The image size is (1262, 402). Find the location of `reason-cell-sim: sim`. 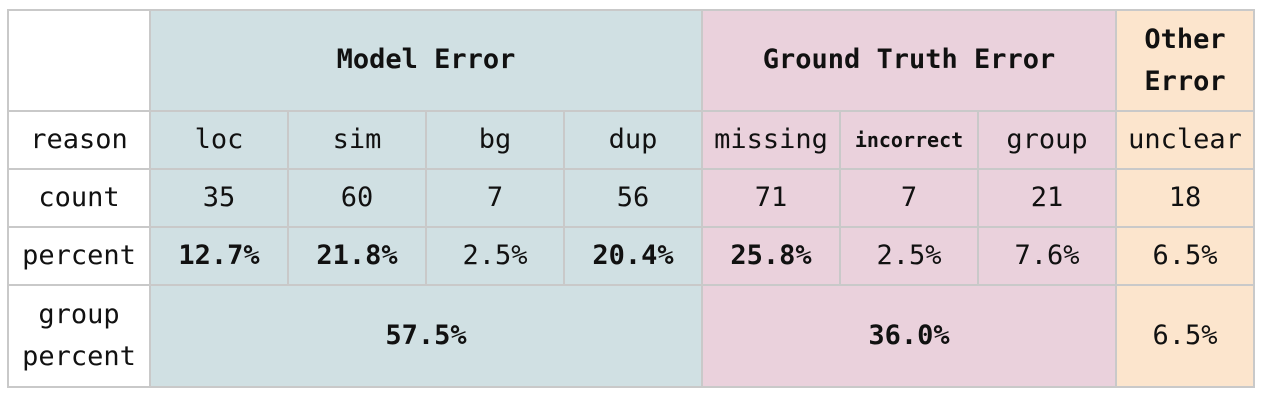

reason-cell-sim: sim is located at coordinates (357, 140).